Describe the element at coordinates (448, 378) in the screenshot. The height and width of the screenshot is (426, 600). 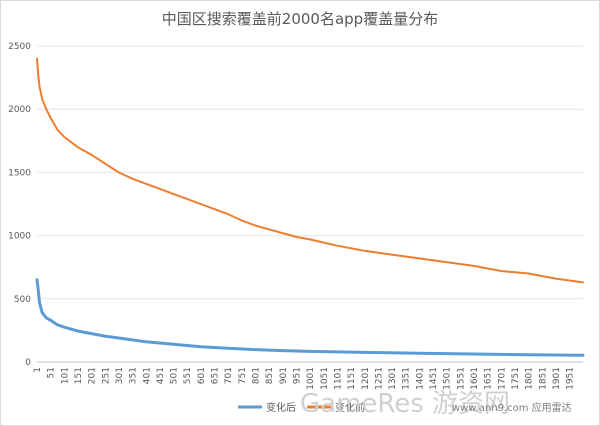
I see `x-tick-label: 1501` at that location.